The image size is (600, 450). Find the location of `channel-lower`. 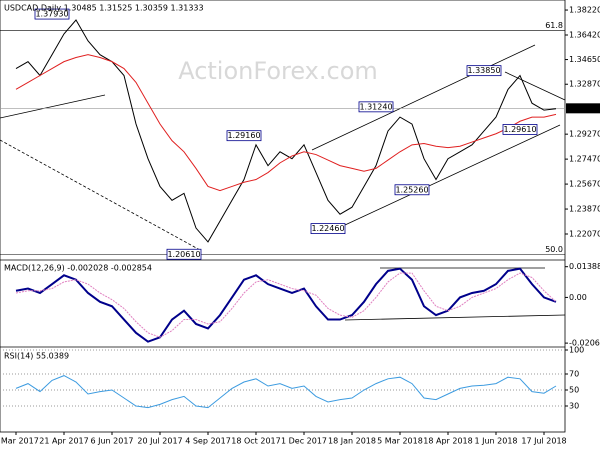

channel-lower is located at coordinates (452, 175).